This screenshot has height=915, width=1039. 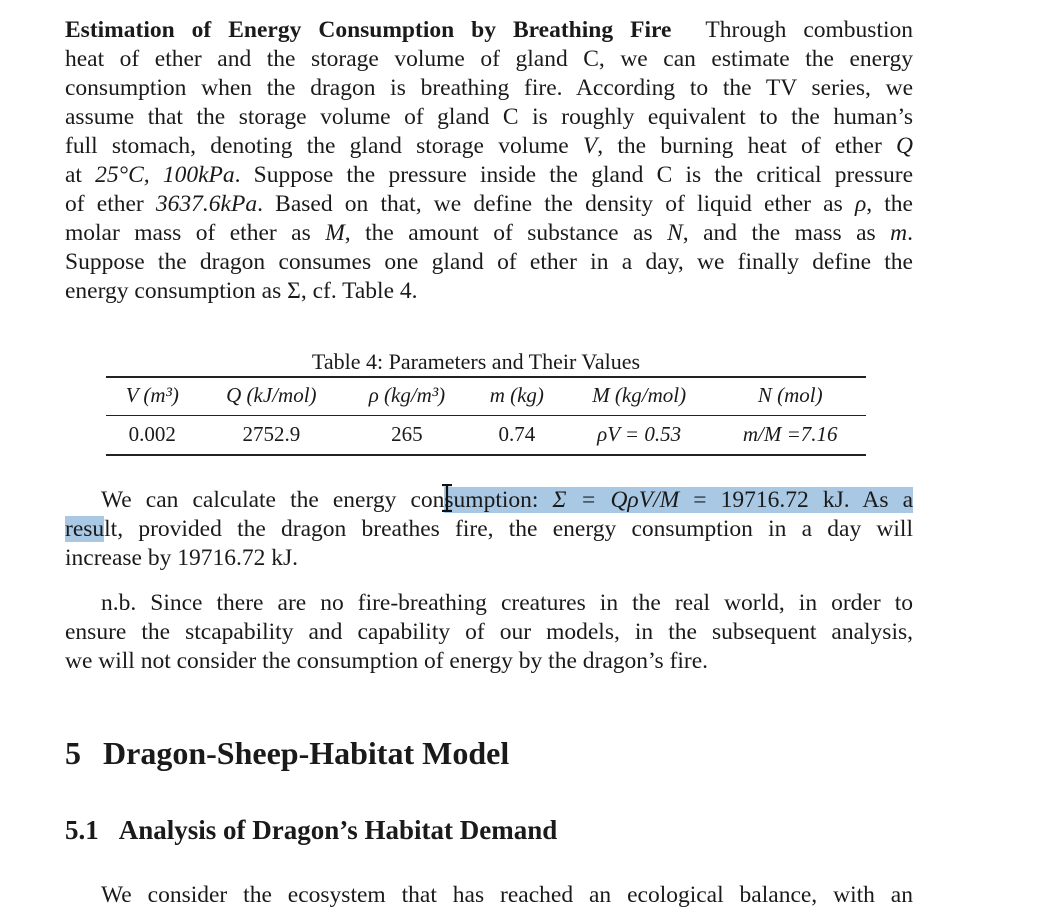 What do you see at coordinates (407, 395) in the screenshot?
I see `header-cell: ρ (kg/m³)` at bounding box center [407, 395].